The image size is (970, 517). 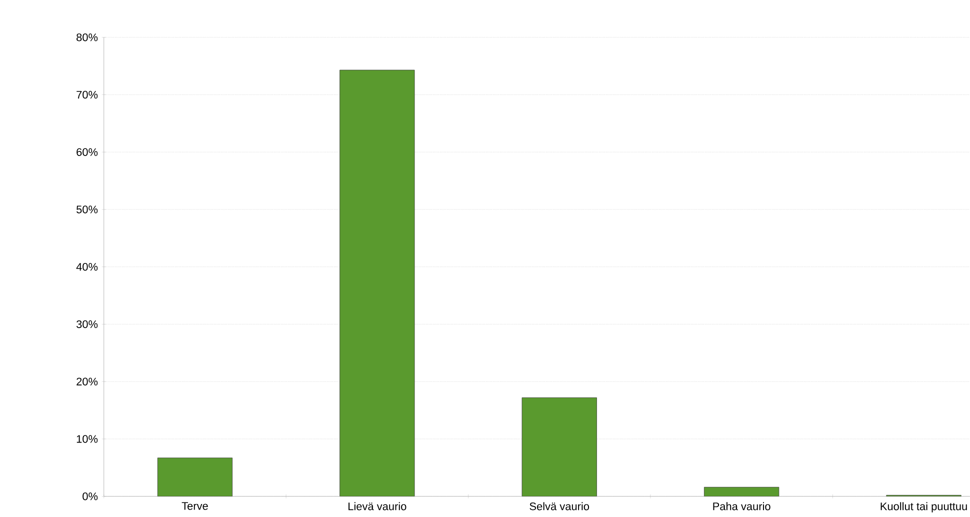 I want to click on x-tick-label: Kuollut tai puuttuu, so click(x=923, y=507).